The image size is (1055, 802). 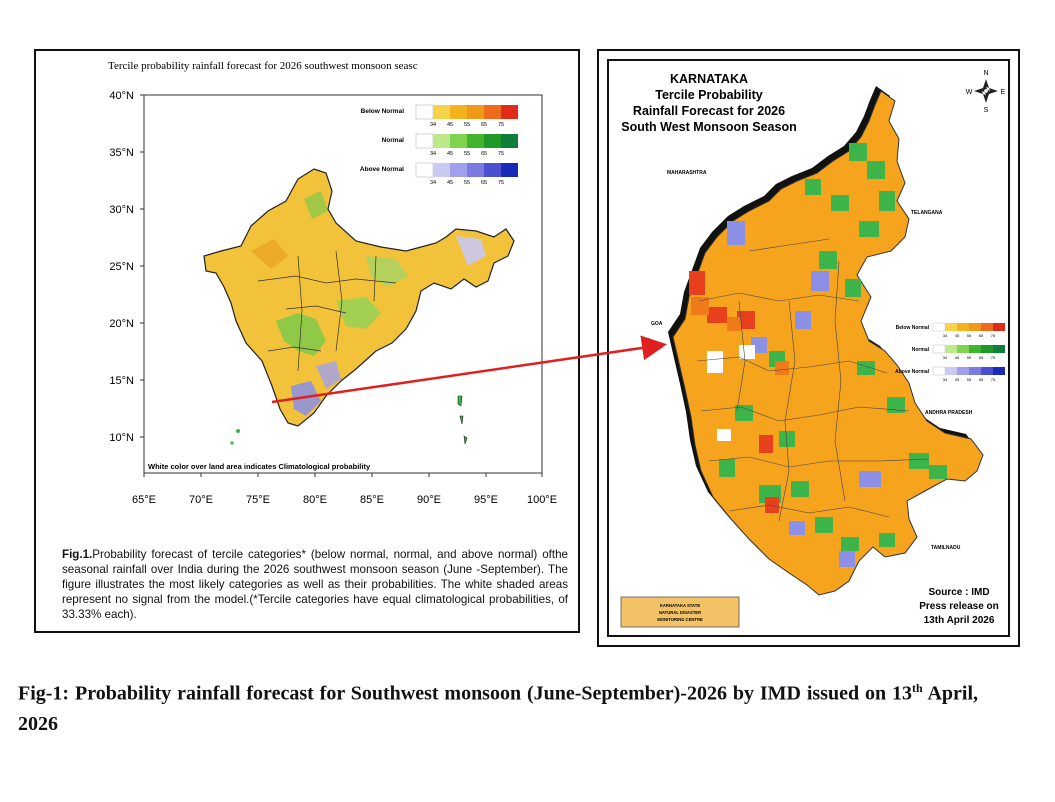 What do you see at coordinates (372, 500) in the screenshot?
I see `lon-label: 85°E` at bounding box center [372, 500].